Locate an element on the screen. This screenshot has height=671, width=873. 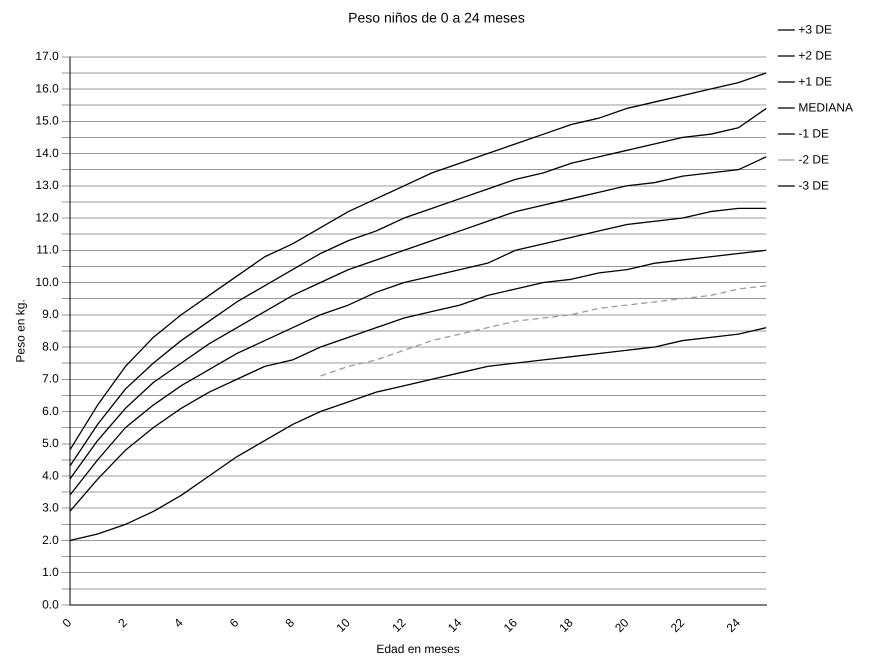
y-tick-label: 0.0 is located at coordinates (51, 604).